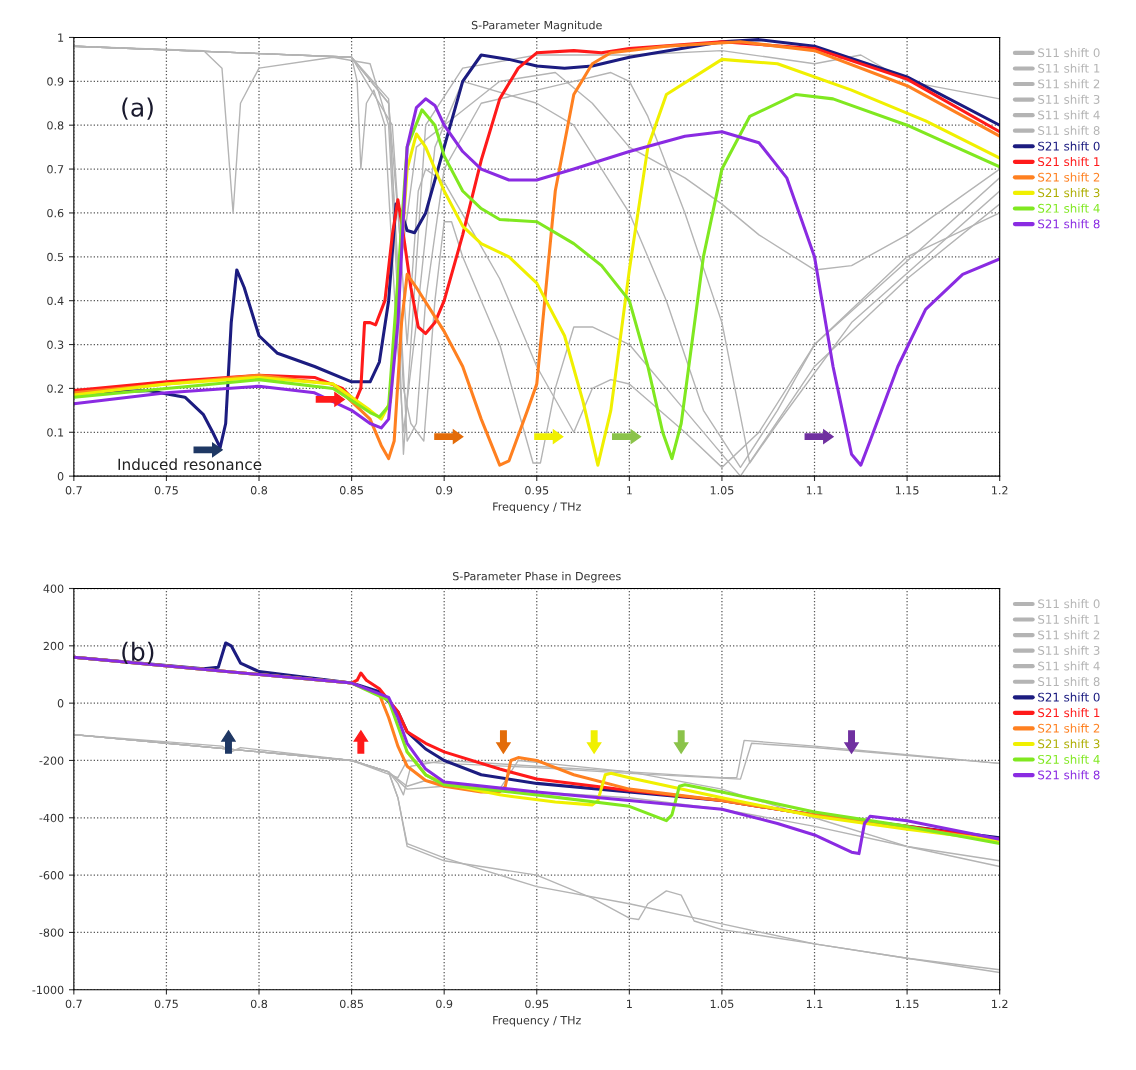 This screenshot has width=1136, height=1070. Describe the element at coordinates (55, 257) in the screenshot. I see `y-tick-label: 0.5` at that location.